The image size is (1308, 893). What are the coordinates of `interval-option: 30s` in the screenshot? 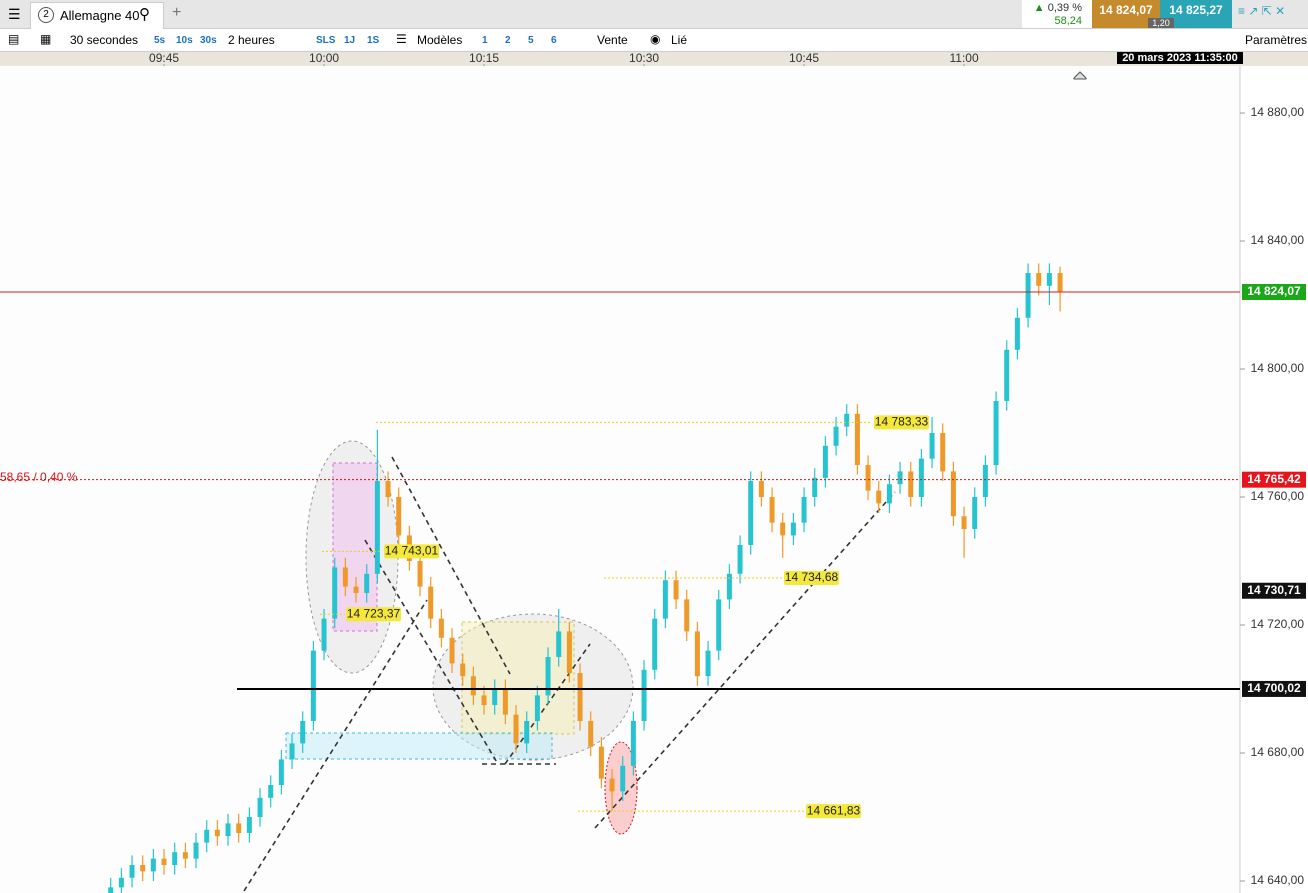 It's located at (208, 40).